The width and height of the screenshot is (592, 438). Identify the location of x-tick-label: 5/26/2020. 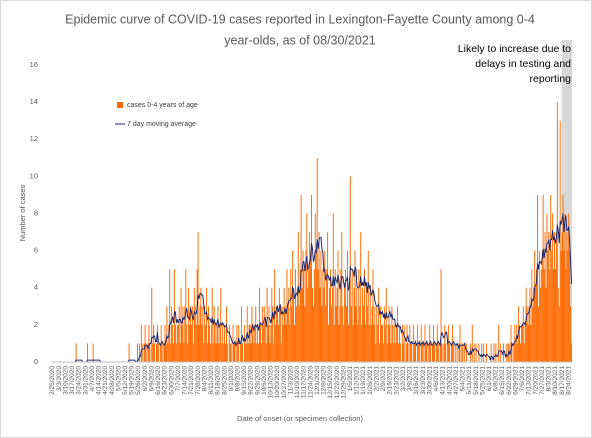
(138, 380).